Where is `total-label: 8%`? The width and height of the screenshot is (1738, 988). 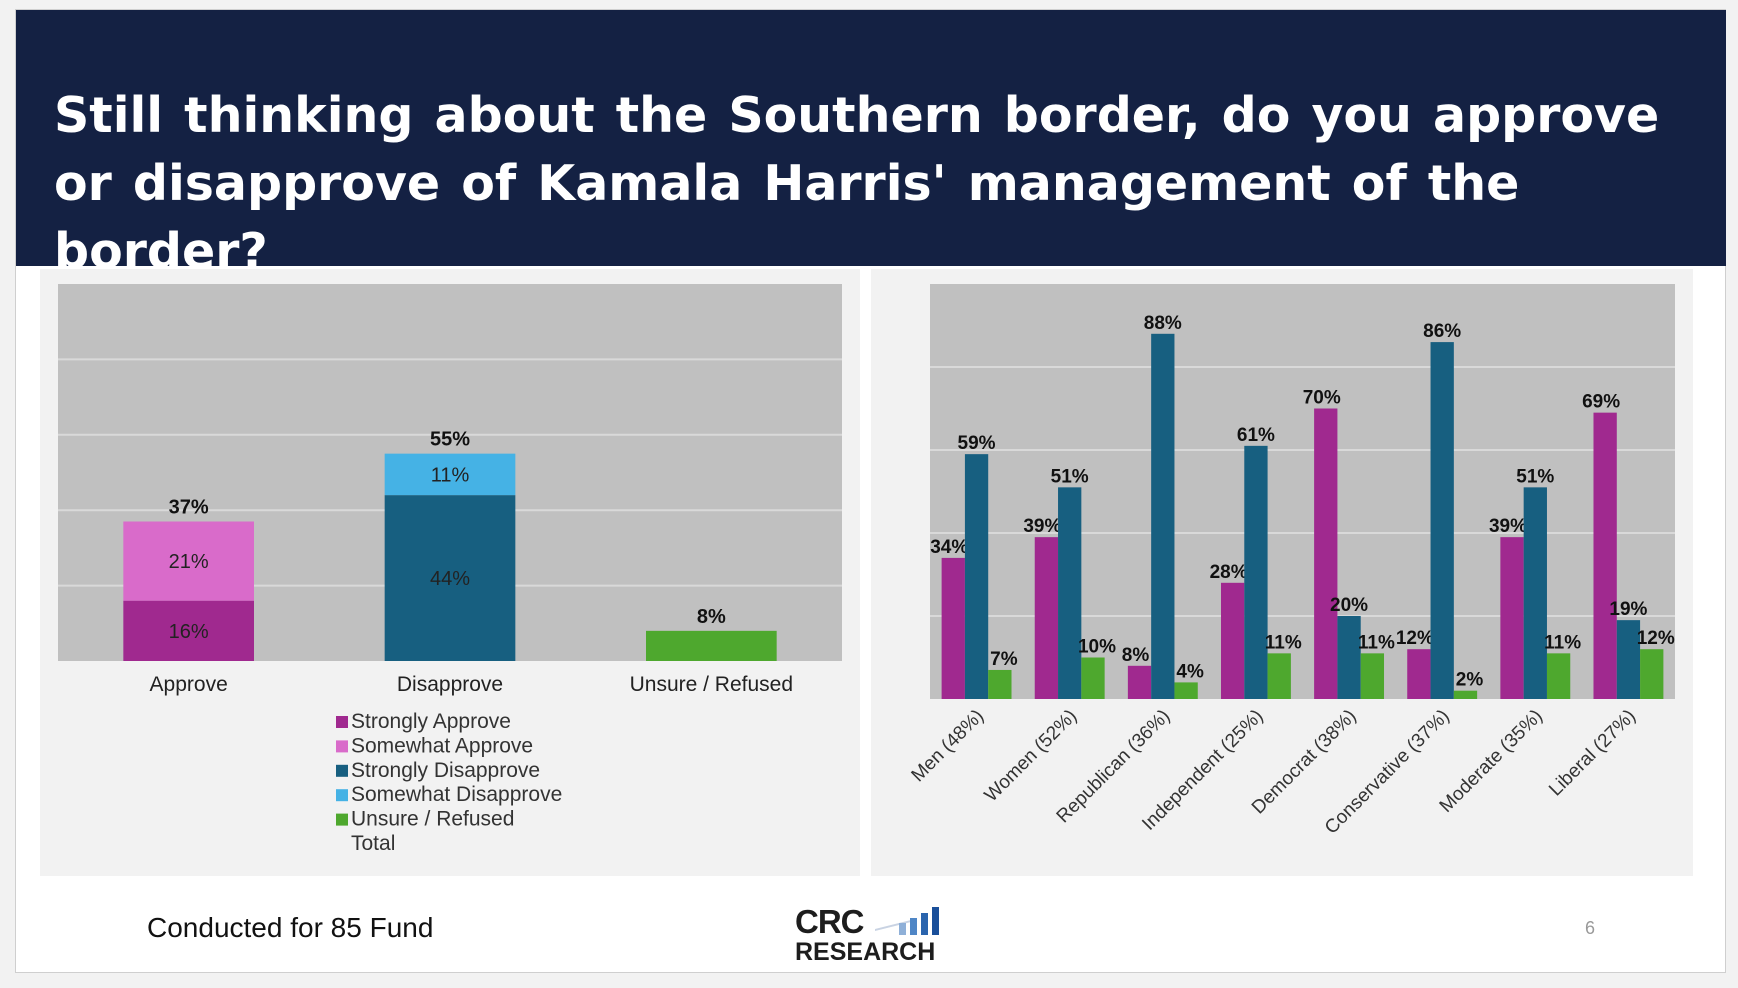 total-label: 8% is located at coordinates (711, 617).